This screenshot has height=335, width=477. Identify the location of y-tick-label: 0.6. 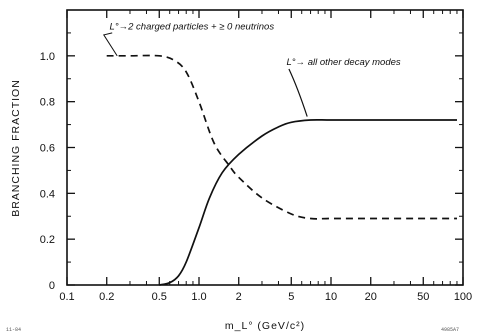
(47, 149).